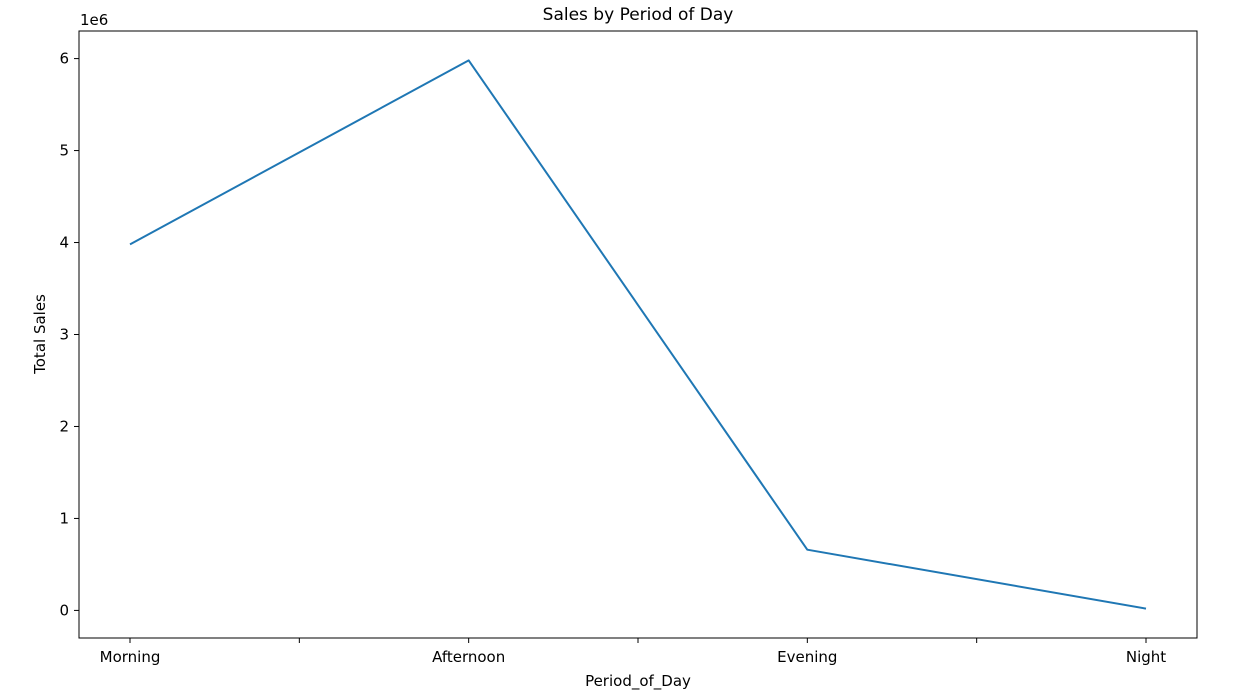 This screenshot has height=698, width=1254. Describe the element at coordinates (40, 334) in the screenshot. I see `y-axis-label: Total Sales` at that location.